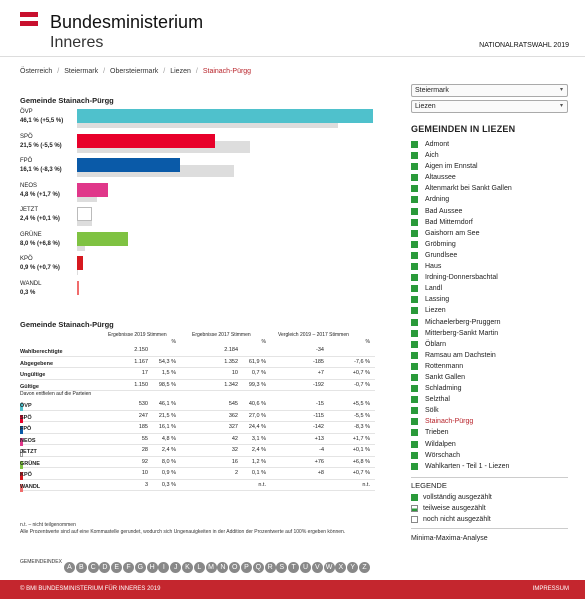  I want to click on chart-bar-2019, so click(129, 165).